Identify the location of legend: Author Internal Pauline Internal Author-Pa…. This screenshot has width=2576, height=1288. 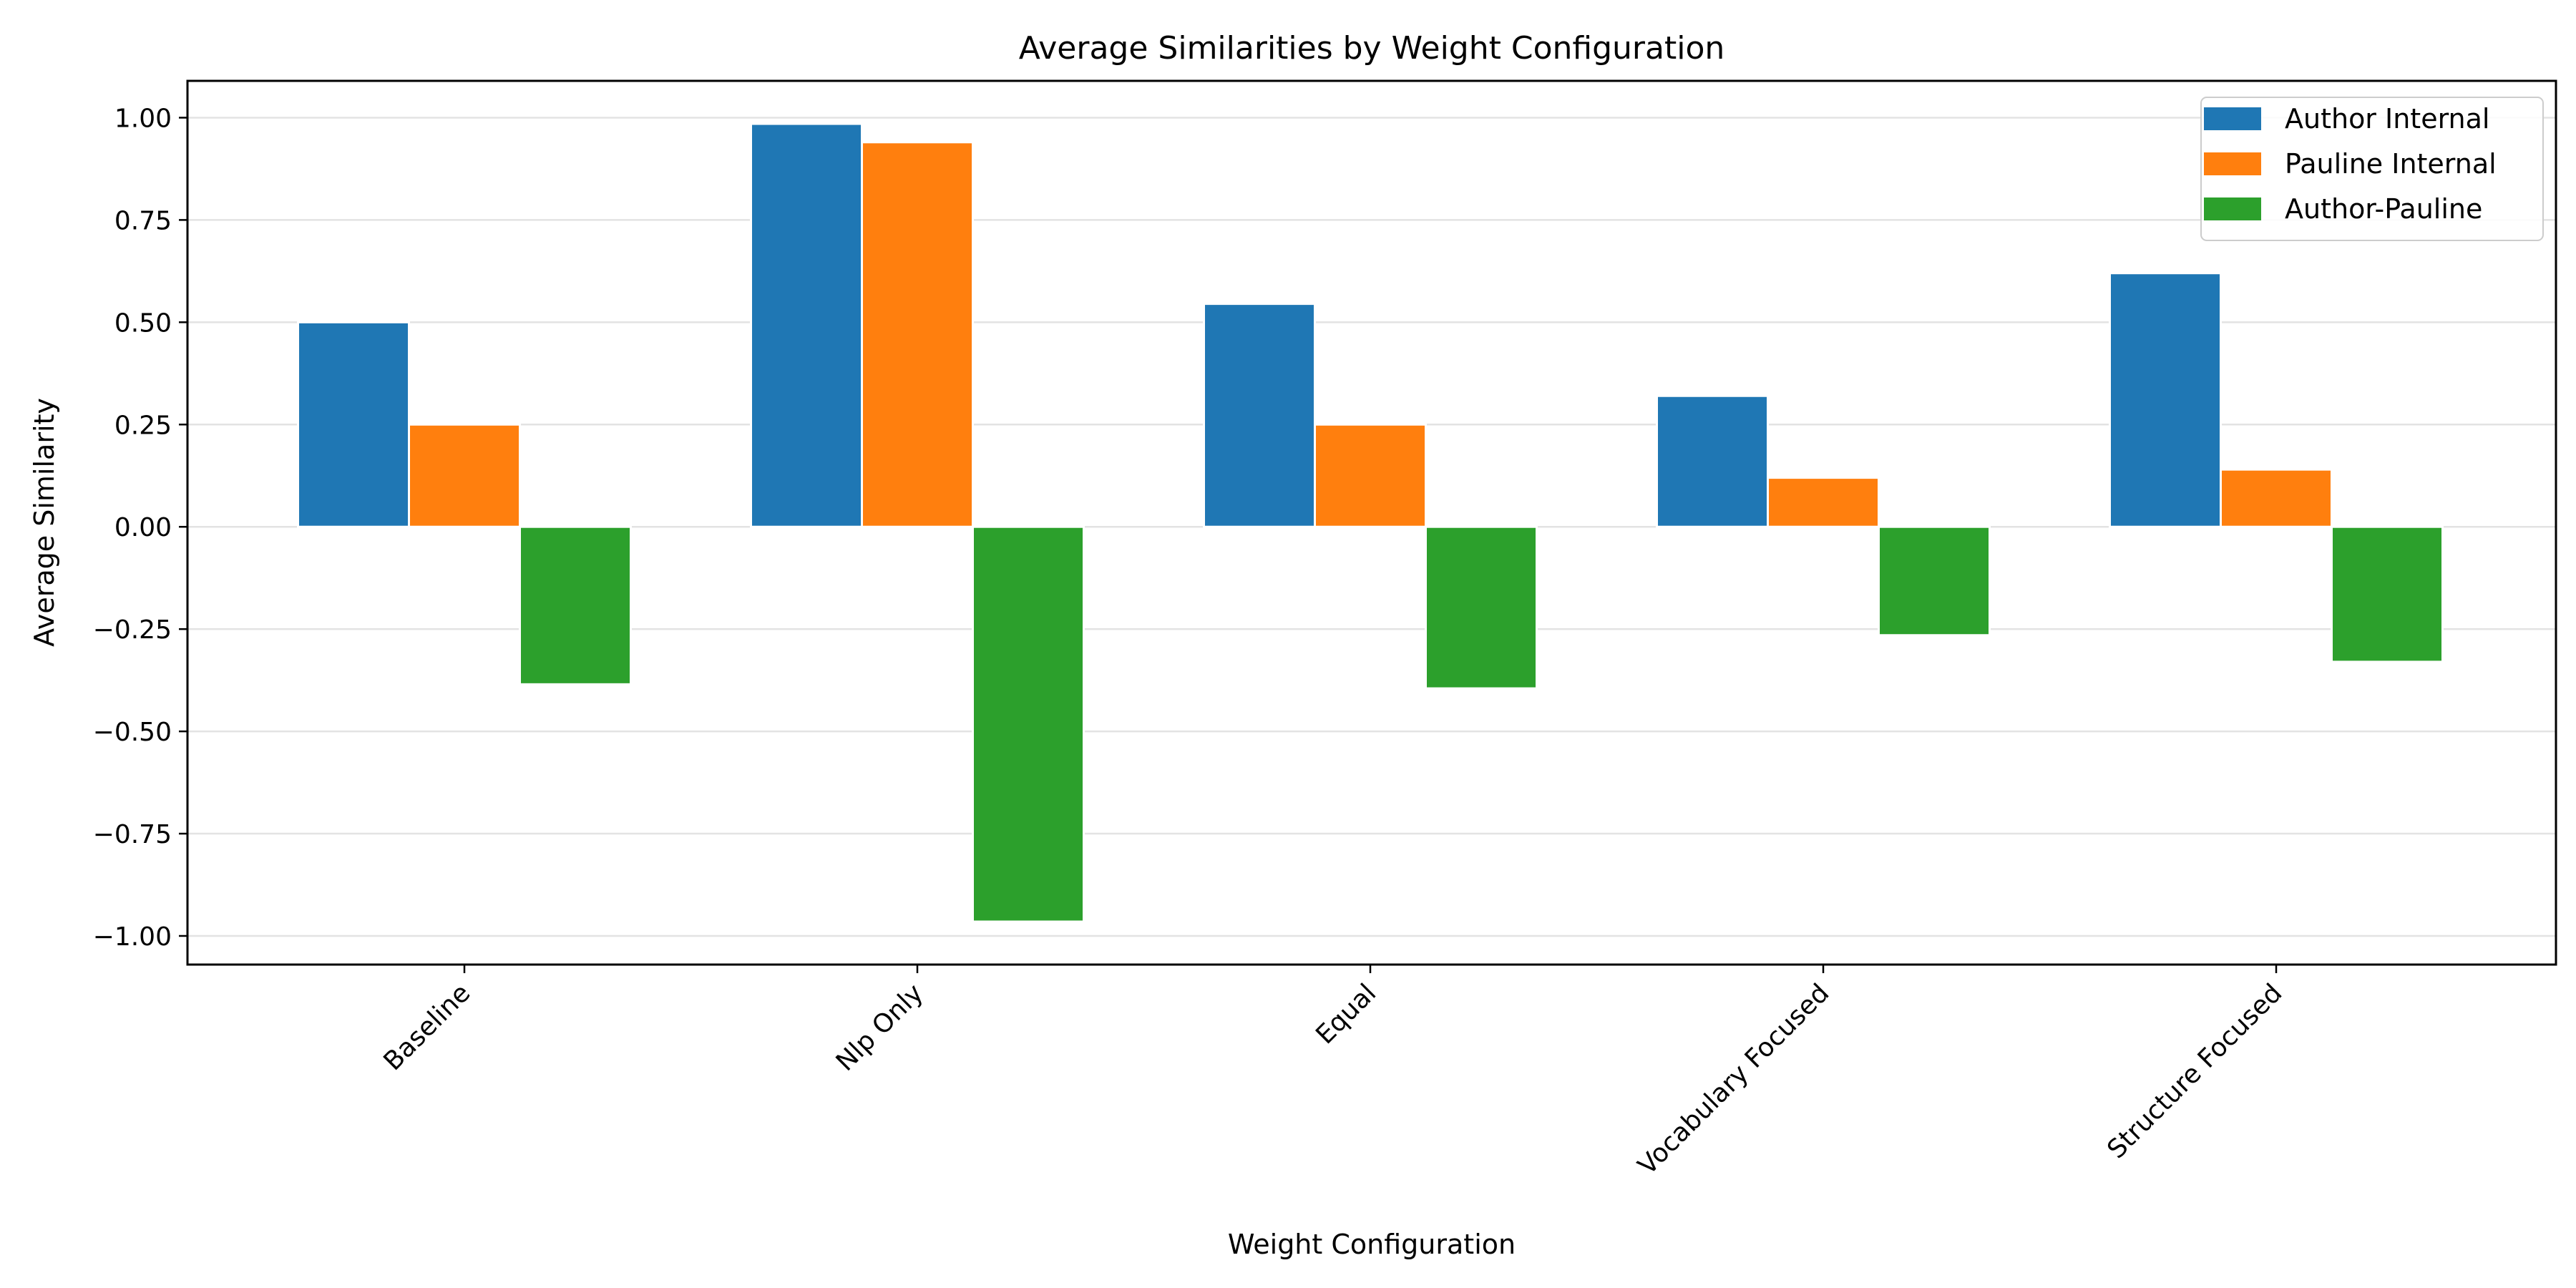
(2372, 169).